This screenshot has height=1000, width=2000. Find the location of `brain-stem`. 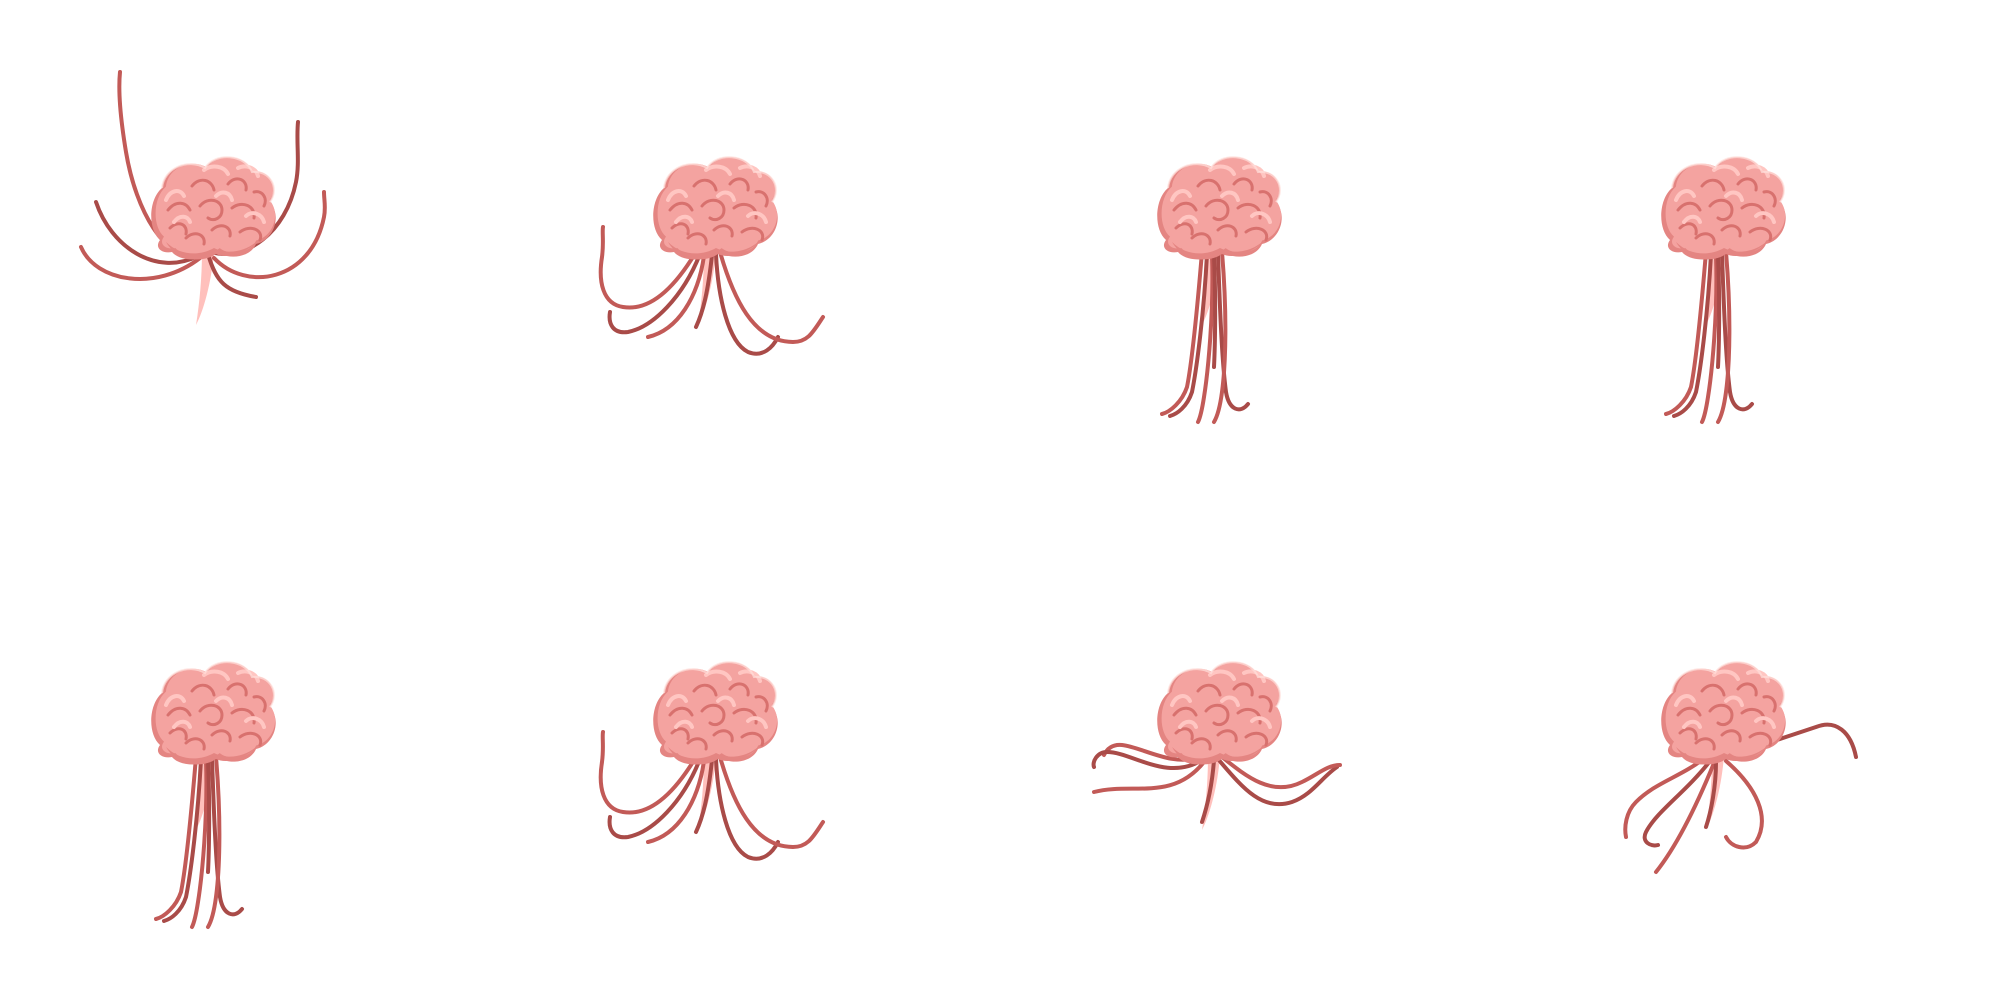

brain-stem is located at coordinates (205, 287).